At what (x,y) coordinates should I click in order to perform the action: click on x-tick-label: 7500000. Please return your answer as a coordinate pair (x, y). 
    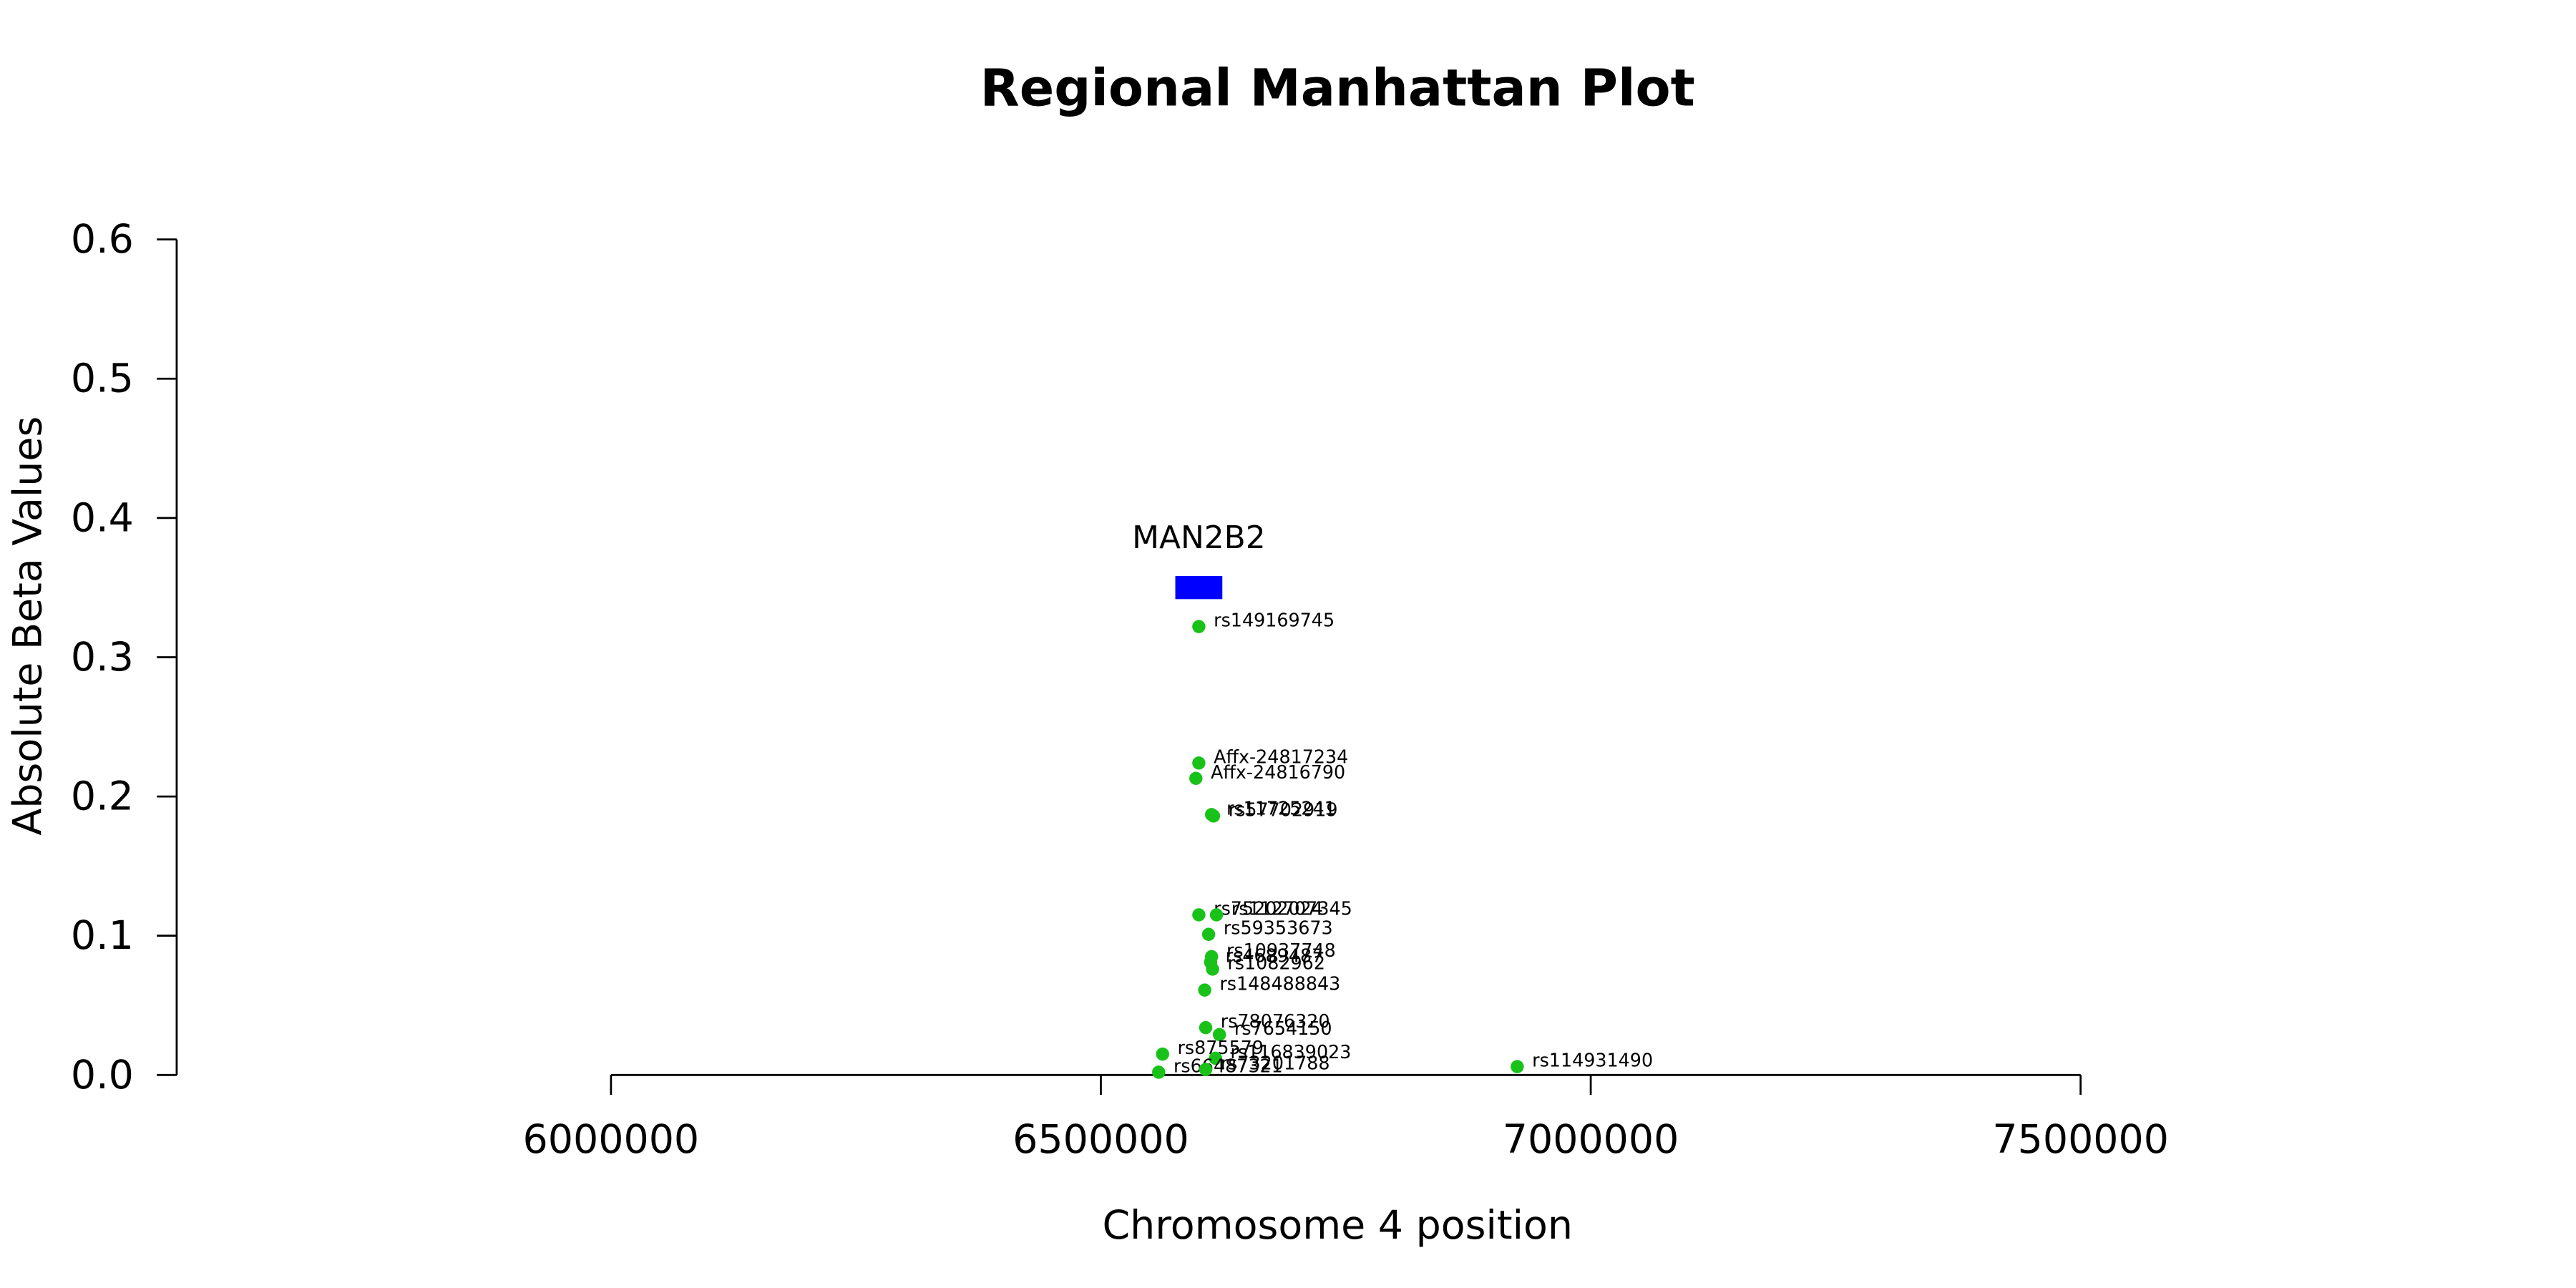
    Looking at the image, I should click on (2080, 1140).